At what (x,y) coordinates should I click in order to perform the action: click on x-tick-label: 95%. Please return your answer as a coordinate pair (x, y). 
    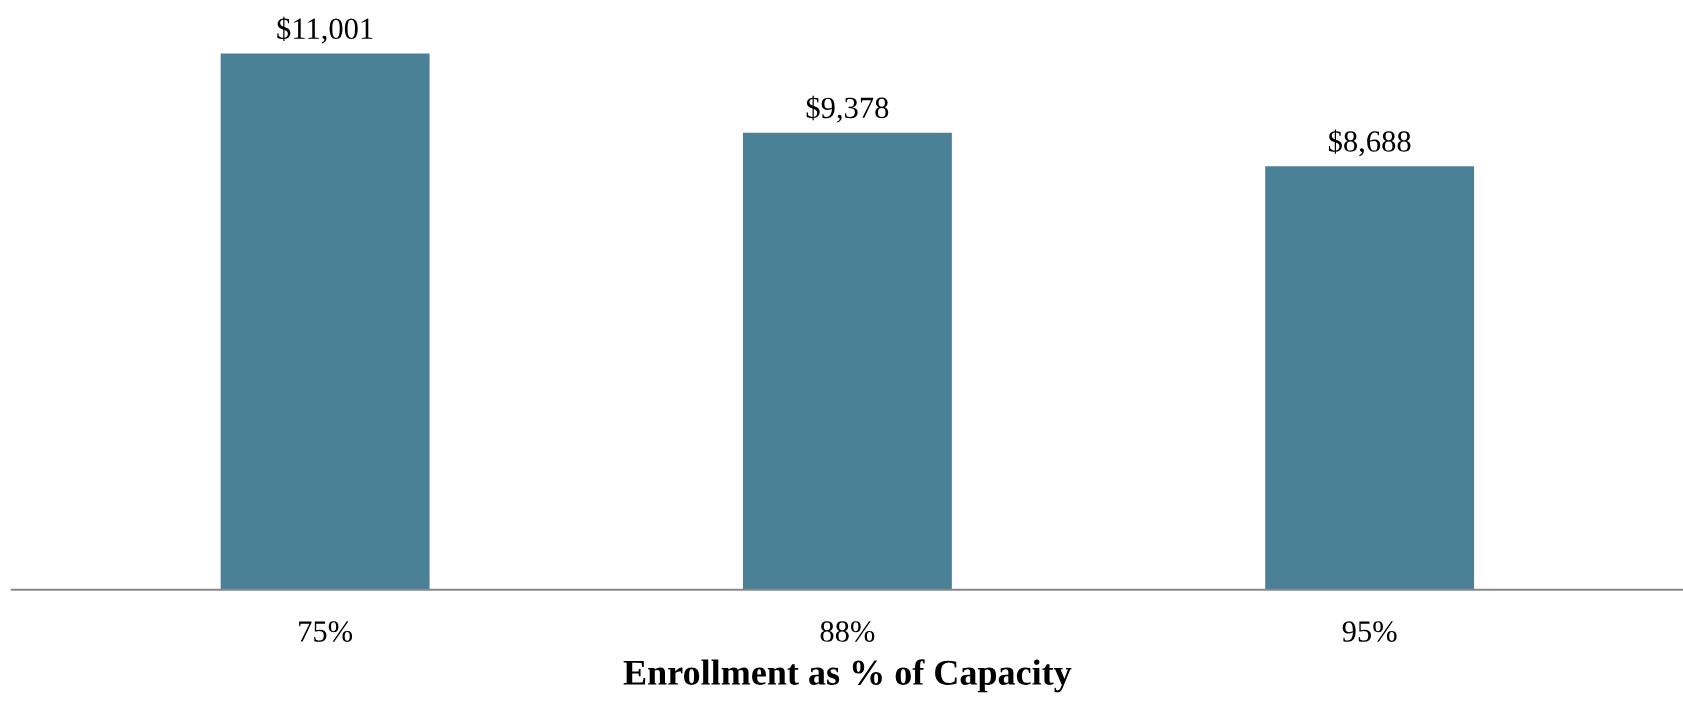
    Looking at the image, I should click on (1369, 631).